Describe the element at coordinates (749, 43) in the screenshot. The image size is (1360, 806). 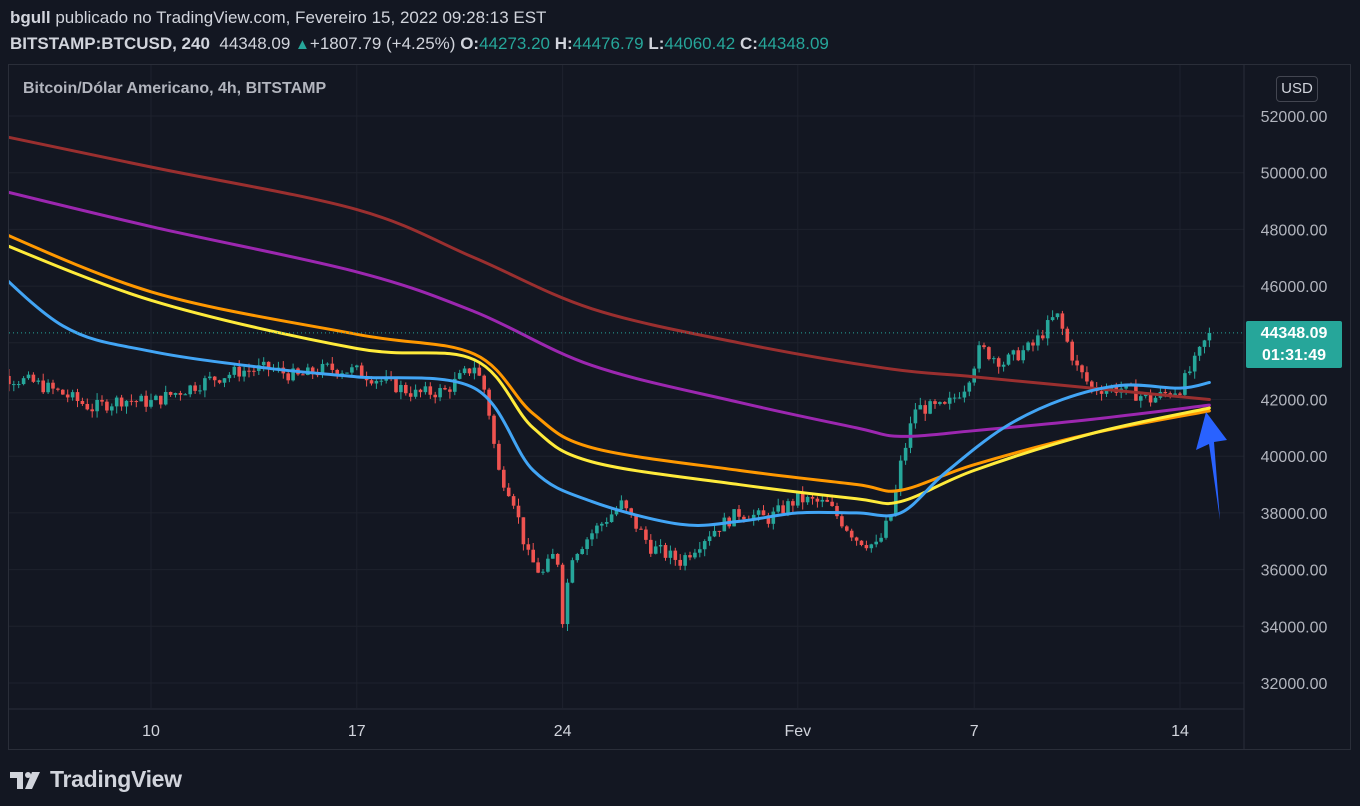
I see `close-label: C:` at that location.